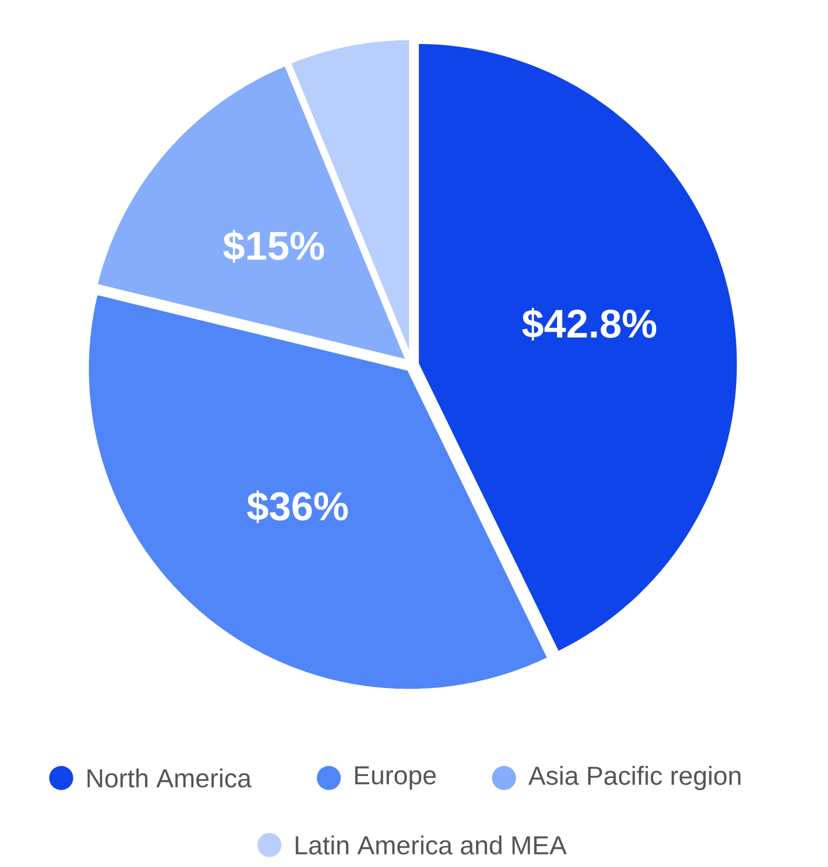 The width and height of the screenshot is (828, 867). Describe the element at coordinates (634, 778) in the screenshot. I see `legend-label: Asia Pacific region` at that location.